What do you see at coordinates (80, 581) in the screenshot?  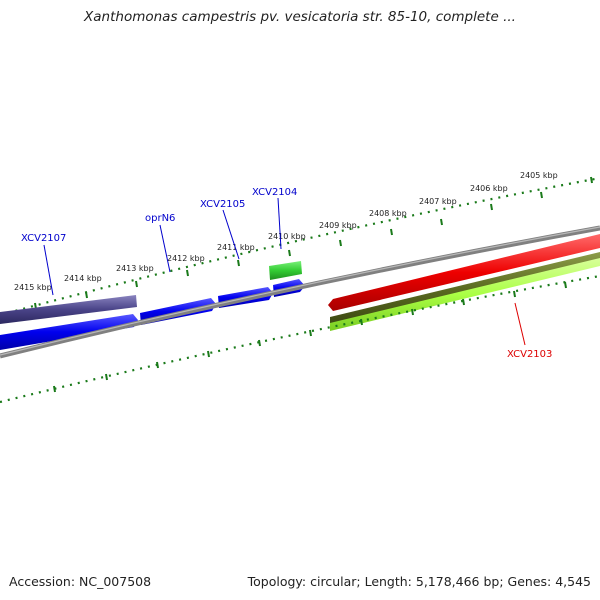 I see `accession-text: Accession: NC_007508` at bounding box center [80, 581].